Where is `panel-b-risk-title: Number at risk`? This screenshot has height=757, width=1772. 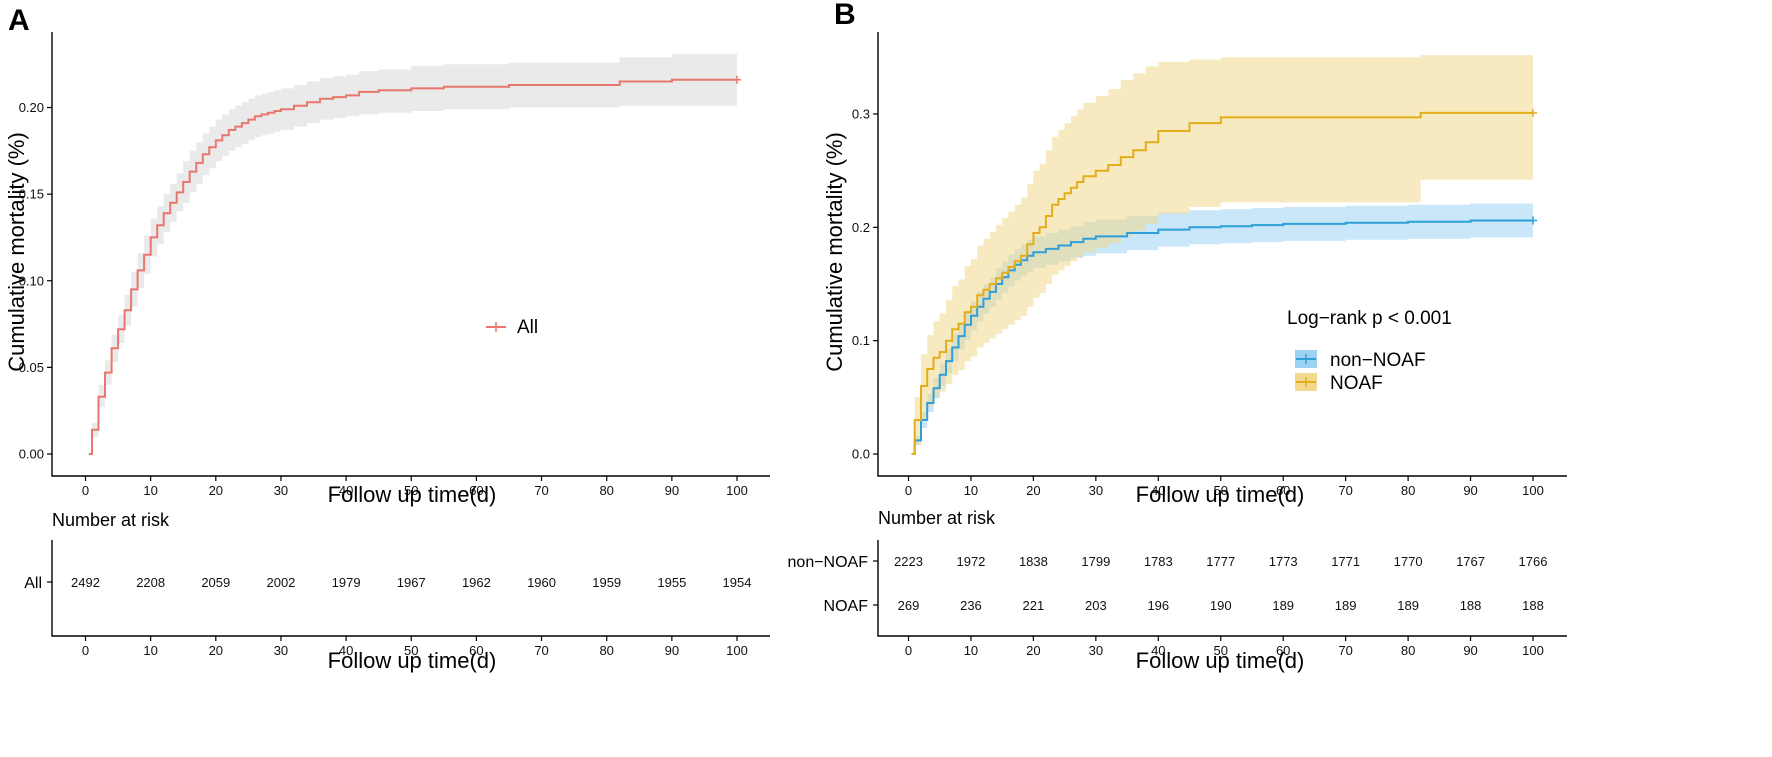
panel-b-risk-title: Number at risk is located at coordinates (937, 518).